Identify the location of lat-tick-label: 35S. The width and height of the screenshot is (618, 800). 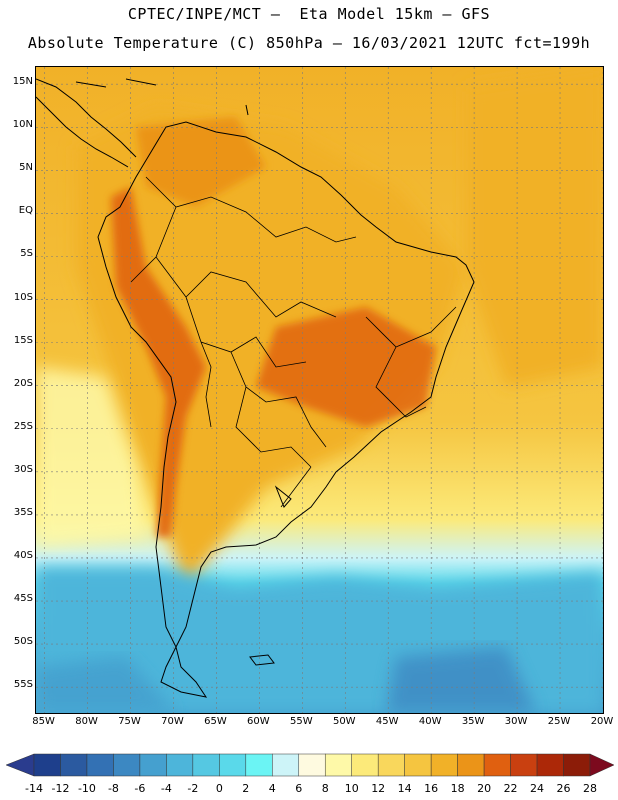
(23, 512).